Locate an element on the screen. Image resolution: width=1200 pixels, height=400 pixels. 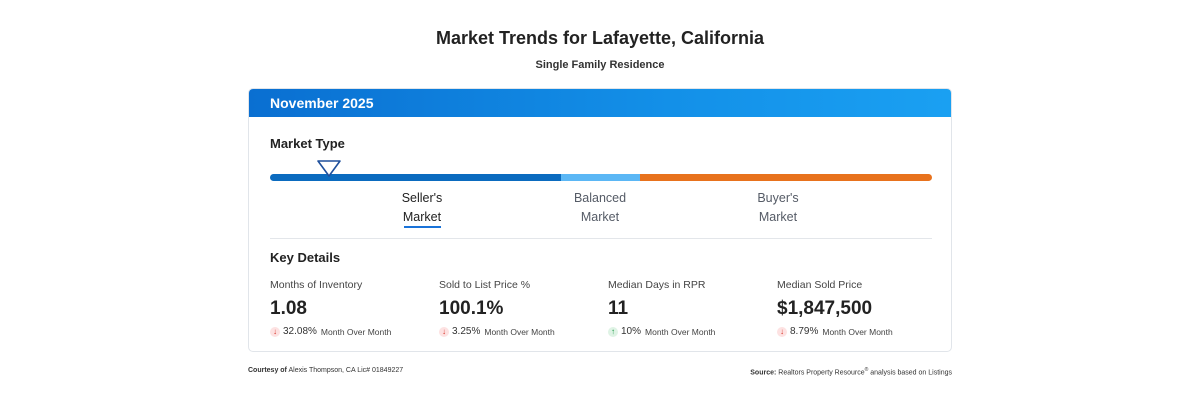
kd-value: 100.1% is located at coordinates (471, 308).